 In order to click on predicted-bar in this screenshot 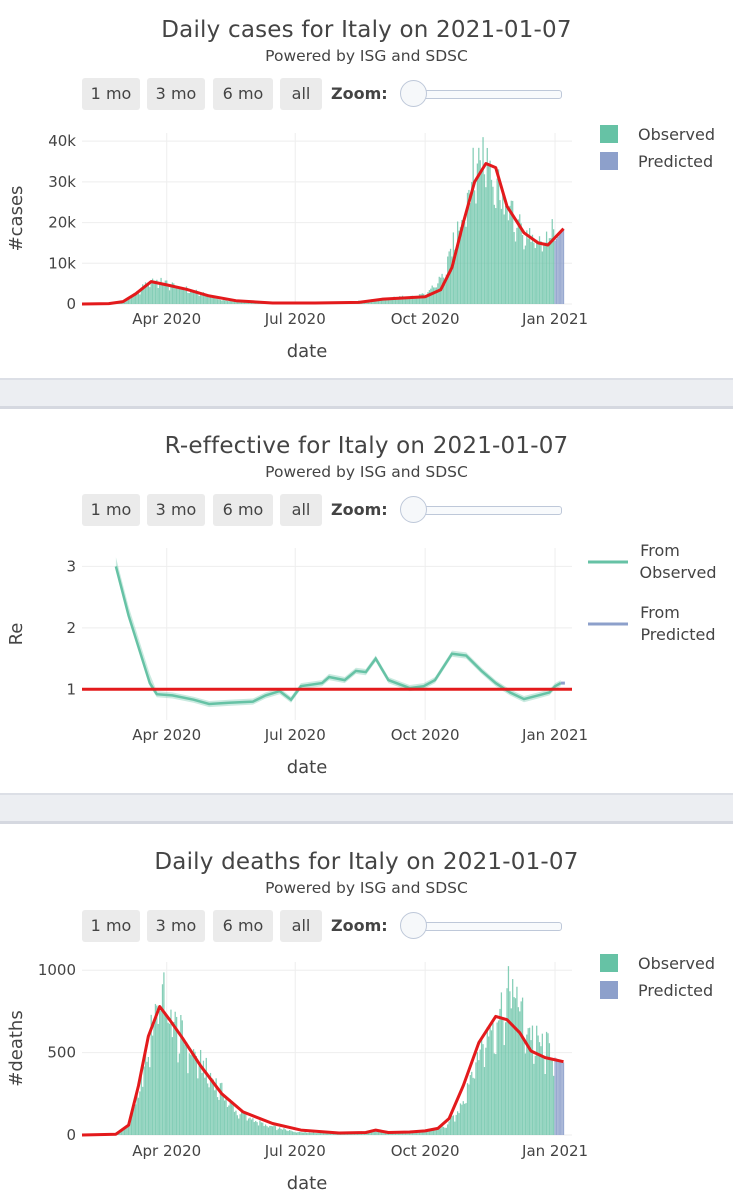, I will do `click(562, 1098)`.